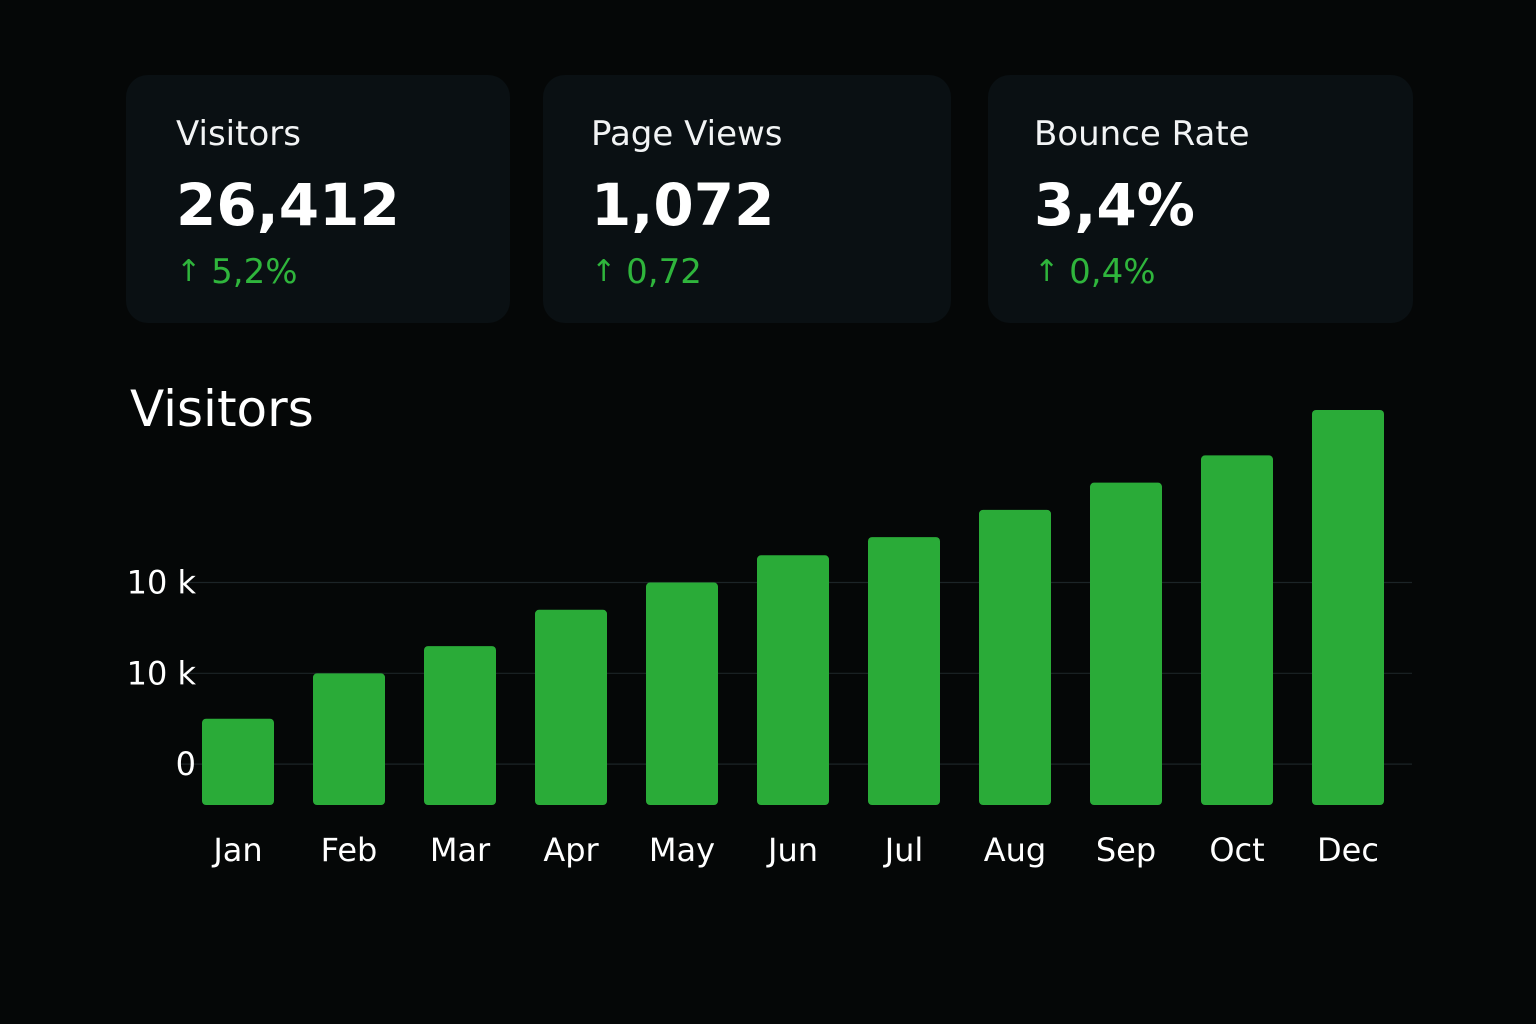 This screenshot has height=1024, width=1536. Describe the element at coordinates (222, 409) in the screenshot. I see `chart-title: Visitors` at that location.